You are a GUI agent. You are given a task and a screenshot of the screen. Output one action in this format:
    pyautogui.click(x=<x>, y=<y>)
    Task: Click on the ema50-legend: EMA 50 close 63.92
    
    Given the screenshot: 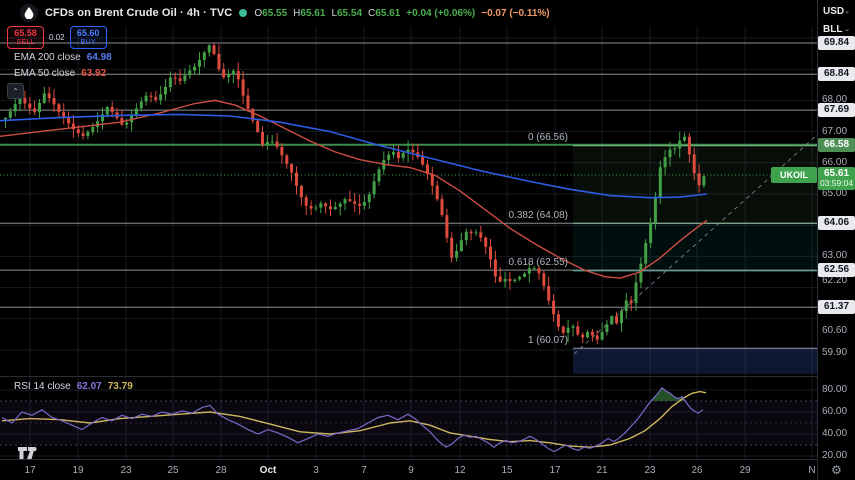 What is the action you would take?
    pyautogui.click(x=60, y=73)
    